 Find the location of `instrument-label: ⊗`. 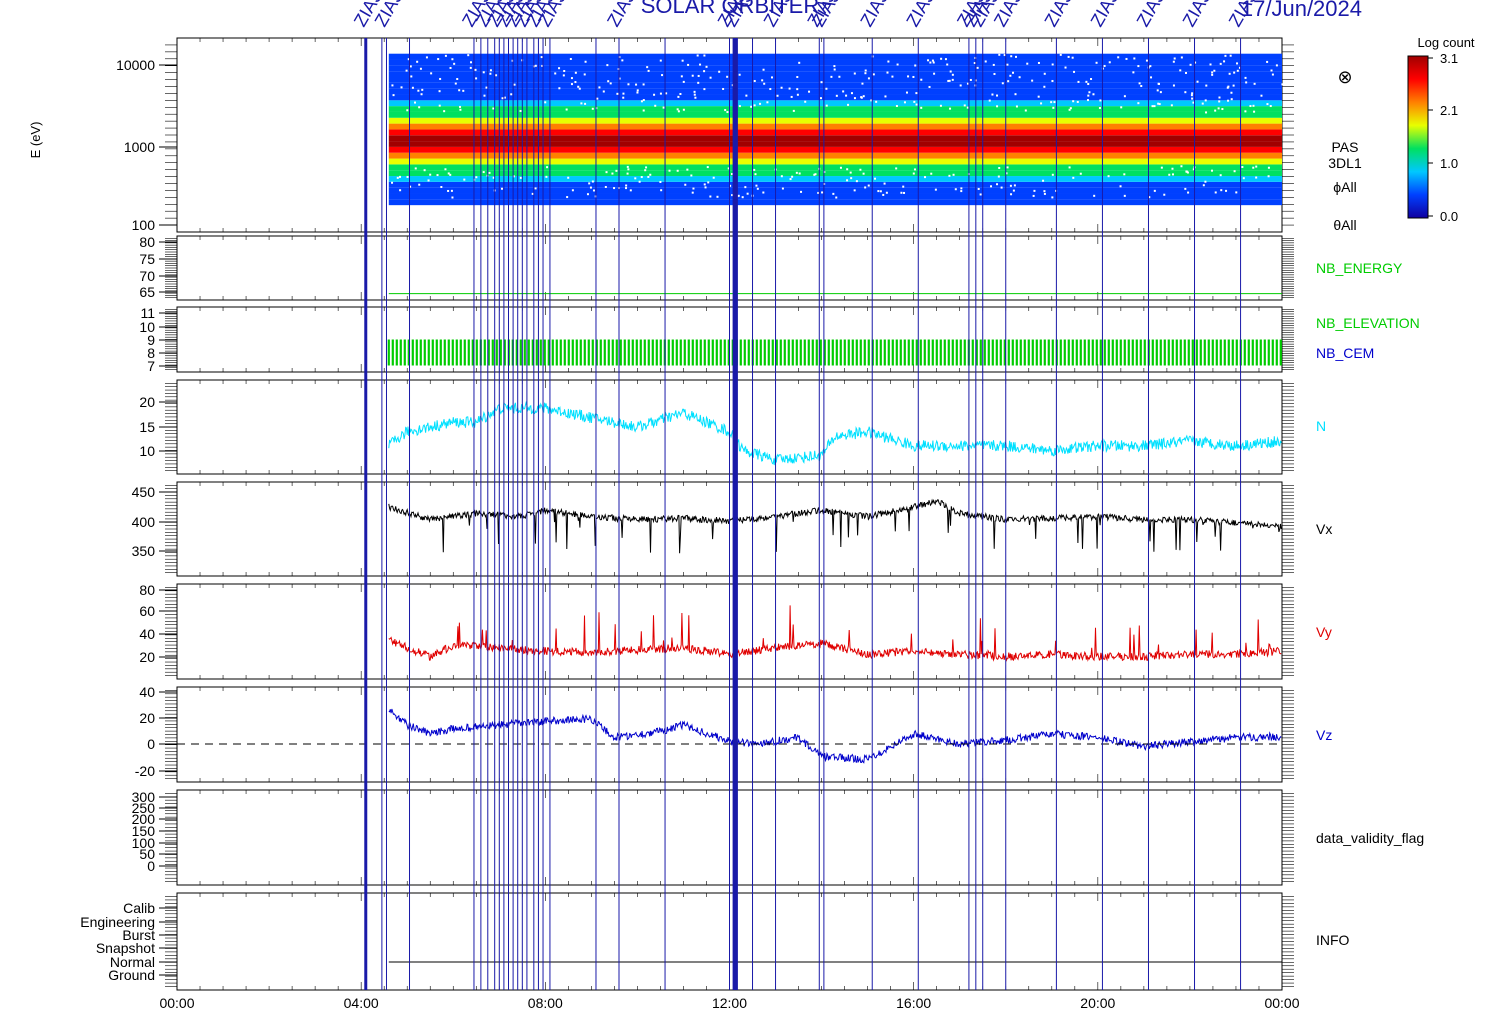

instrument-label: ⊗ is located at coordinates (1344, 77).